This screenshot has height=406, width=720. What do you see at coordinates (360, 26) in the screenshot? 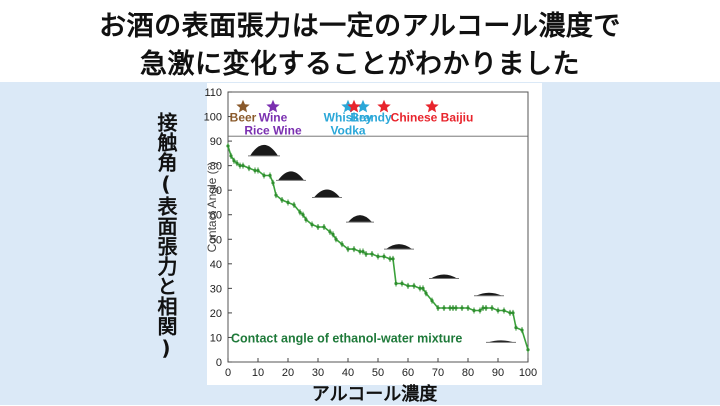
I see `headline-line-1: お酒の表面張力は一定のアルコール濃度で` at bounding box center [360, 26].